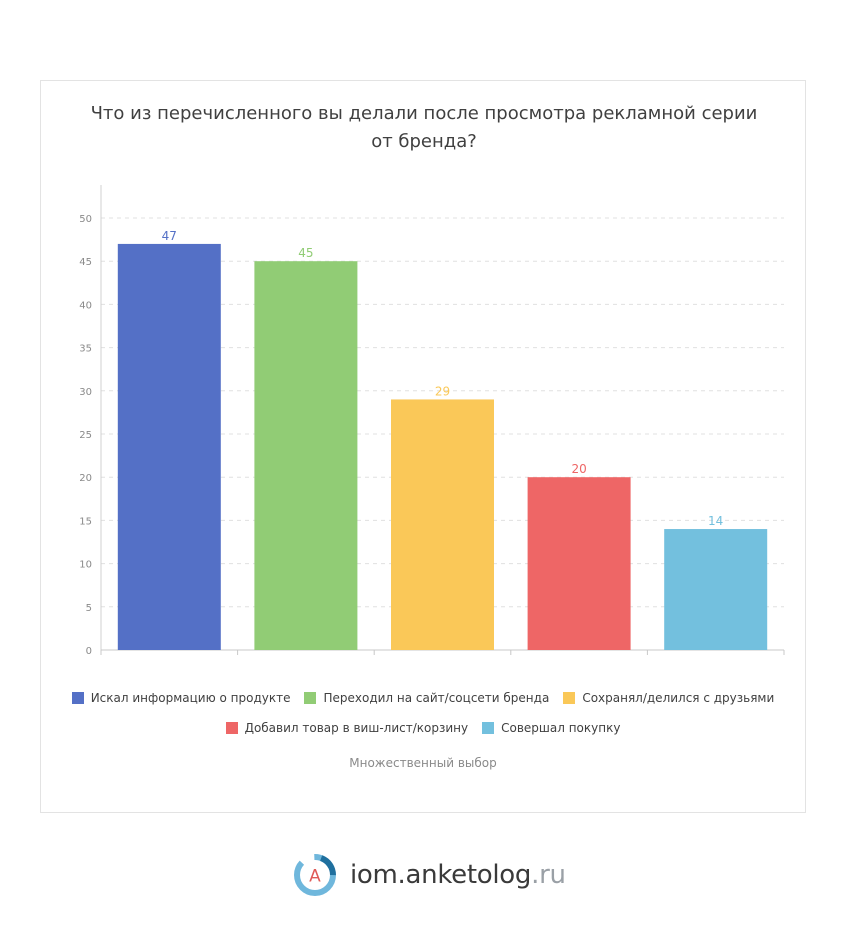  Describe the element at coordinates (85, 565) in the screenshot. I see `y-tick-label: 10` at that location.